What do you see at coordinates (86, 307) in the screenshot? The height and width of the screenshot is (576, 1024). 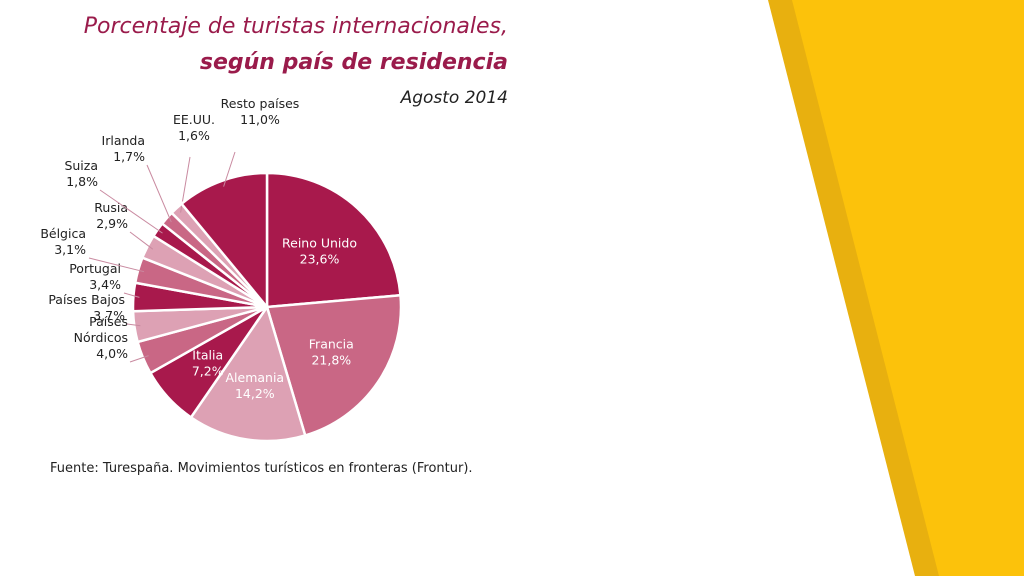 I see `slice-label-paises-bajos: Países Bajos 3,7%` at bounding box center [86, 307].